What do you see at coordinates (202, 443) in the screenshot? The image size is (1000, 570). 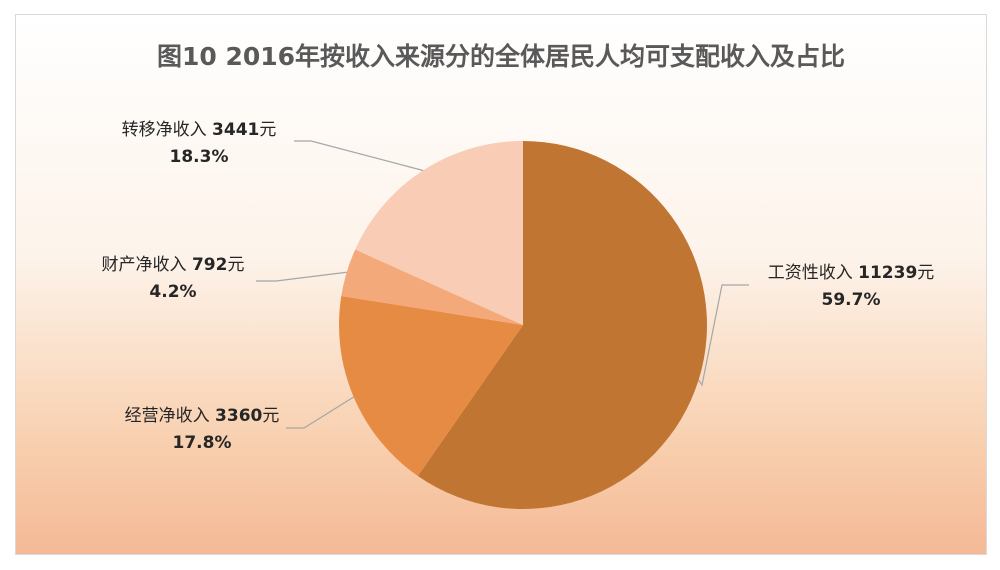 I see `slice-percent-label: 17.8%` at bounding box center [202, 443].